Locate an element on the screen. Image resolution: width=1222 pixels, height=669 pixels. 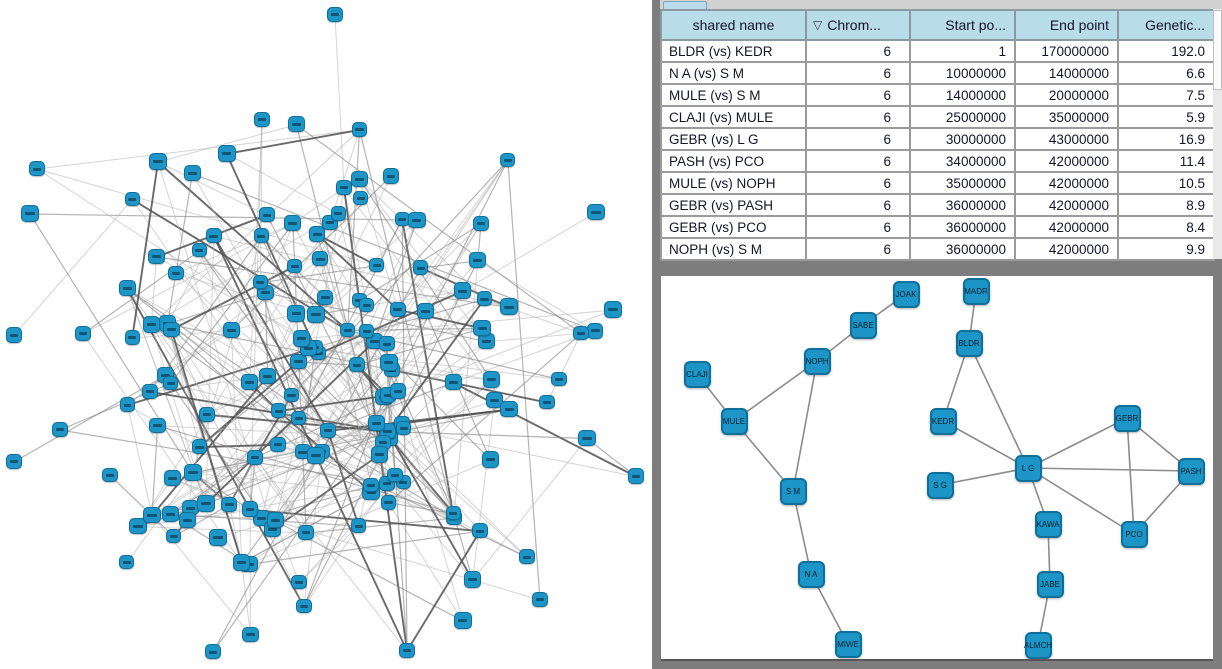
table-row: MULE (vs) NOPH 6 35000000 42000000 10.5 is located at coordinates (937, 183).